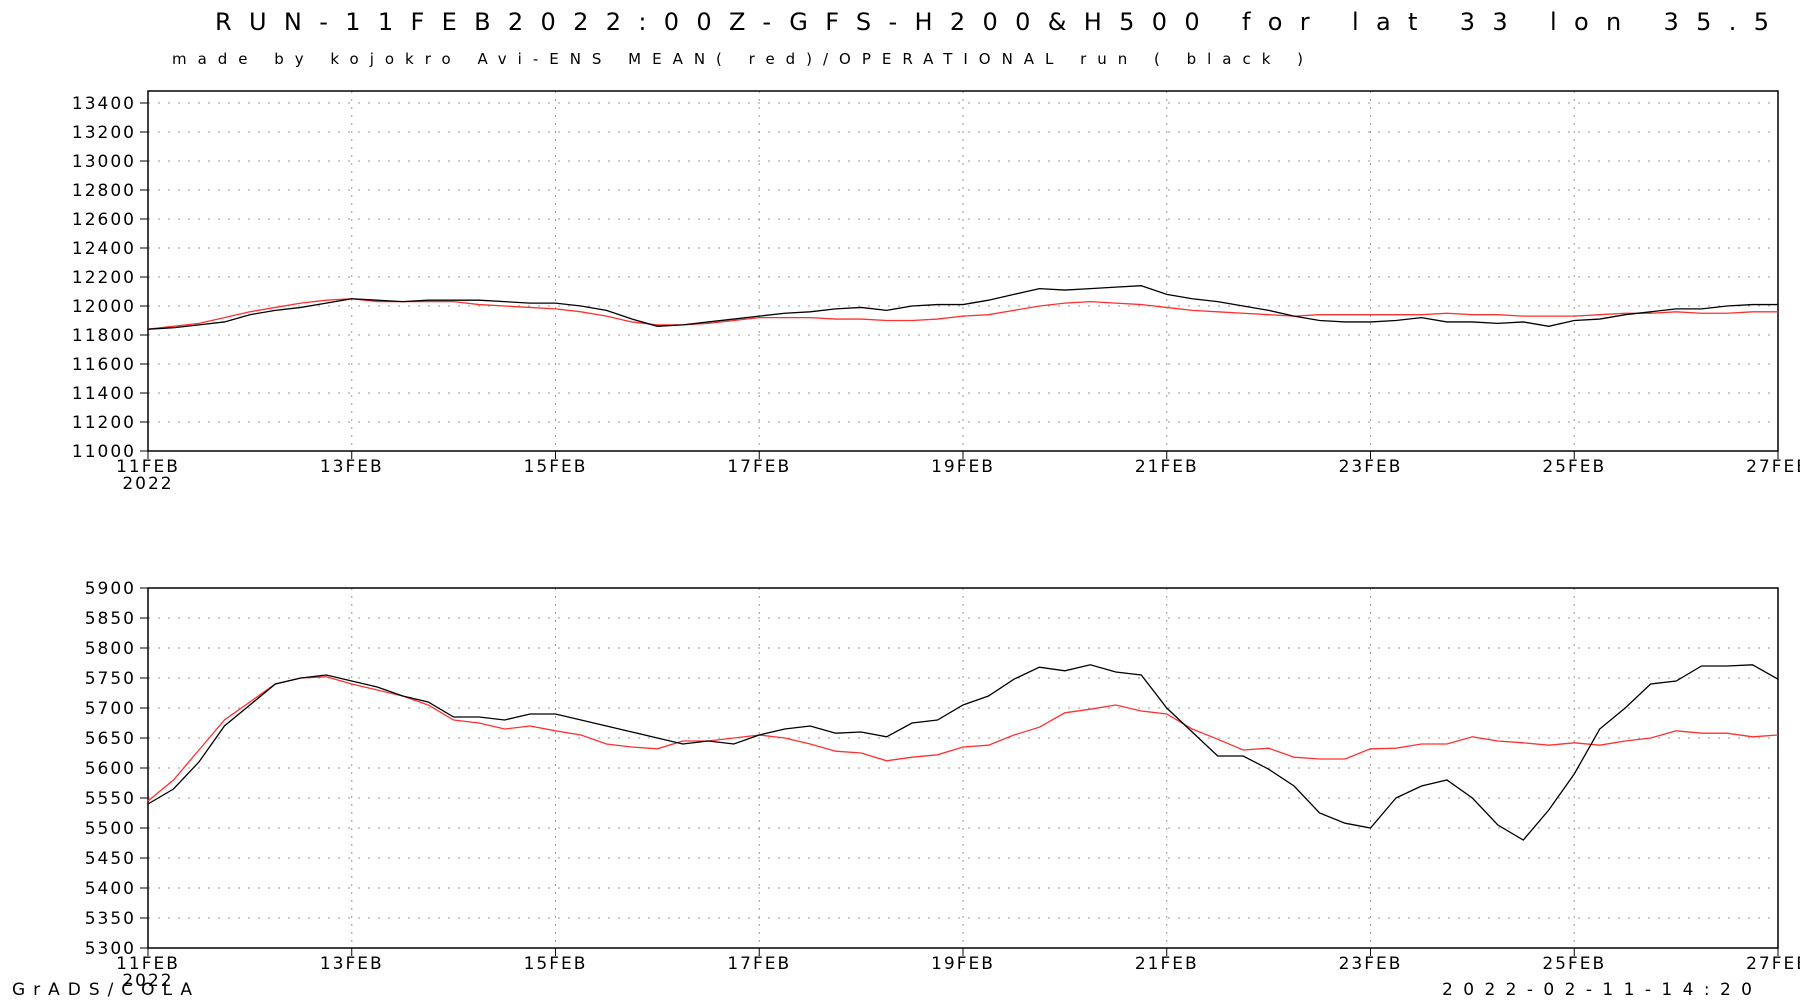  What do you see at coordinates (104, 307) in the screenshot?
I see `y-tick-label: 12000` at bounding box center [104, 307].